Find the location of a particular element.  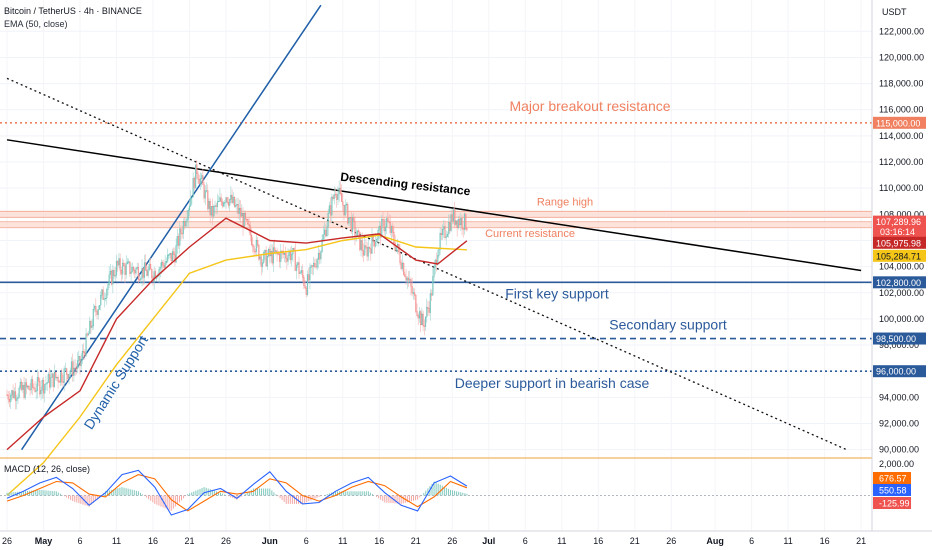

time-tick-label: 6 is located at coordinates (751, 541).